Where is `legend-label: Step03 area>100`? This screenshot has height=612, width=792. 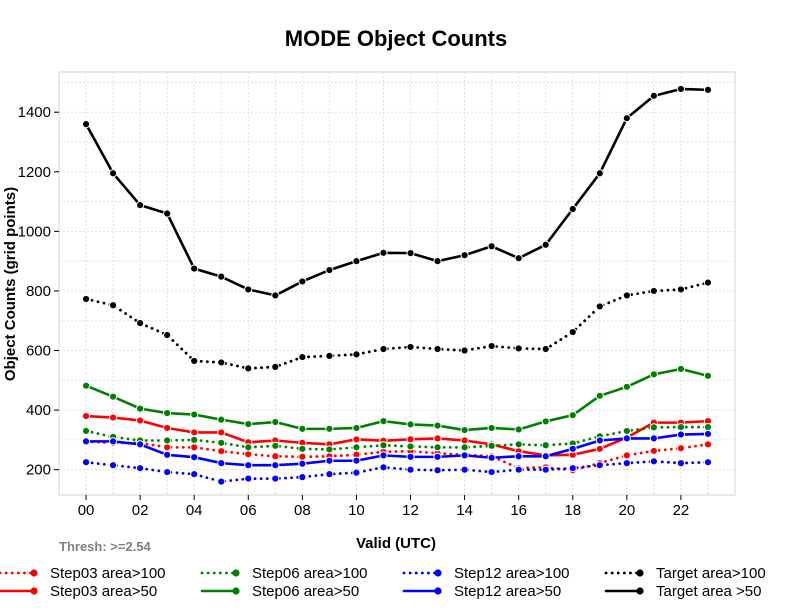
legend-label: Step03 area>100 is located at coordinates (108, 573).